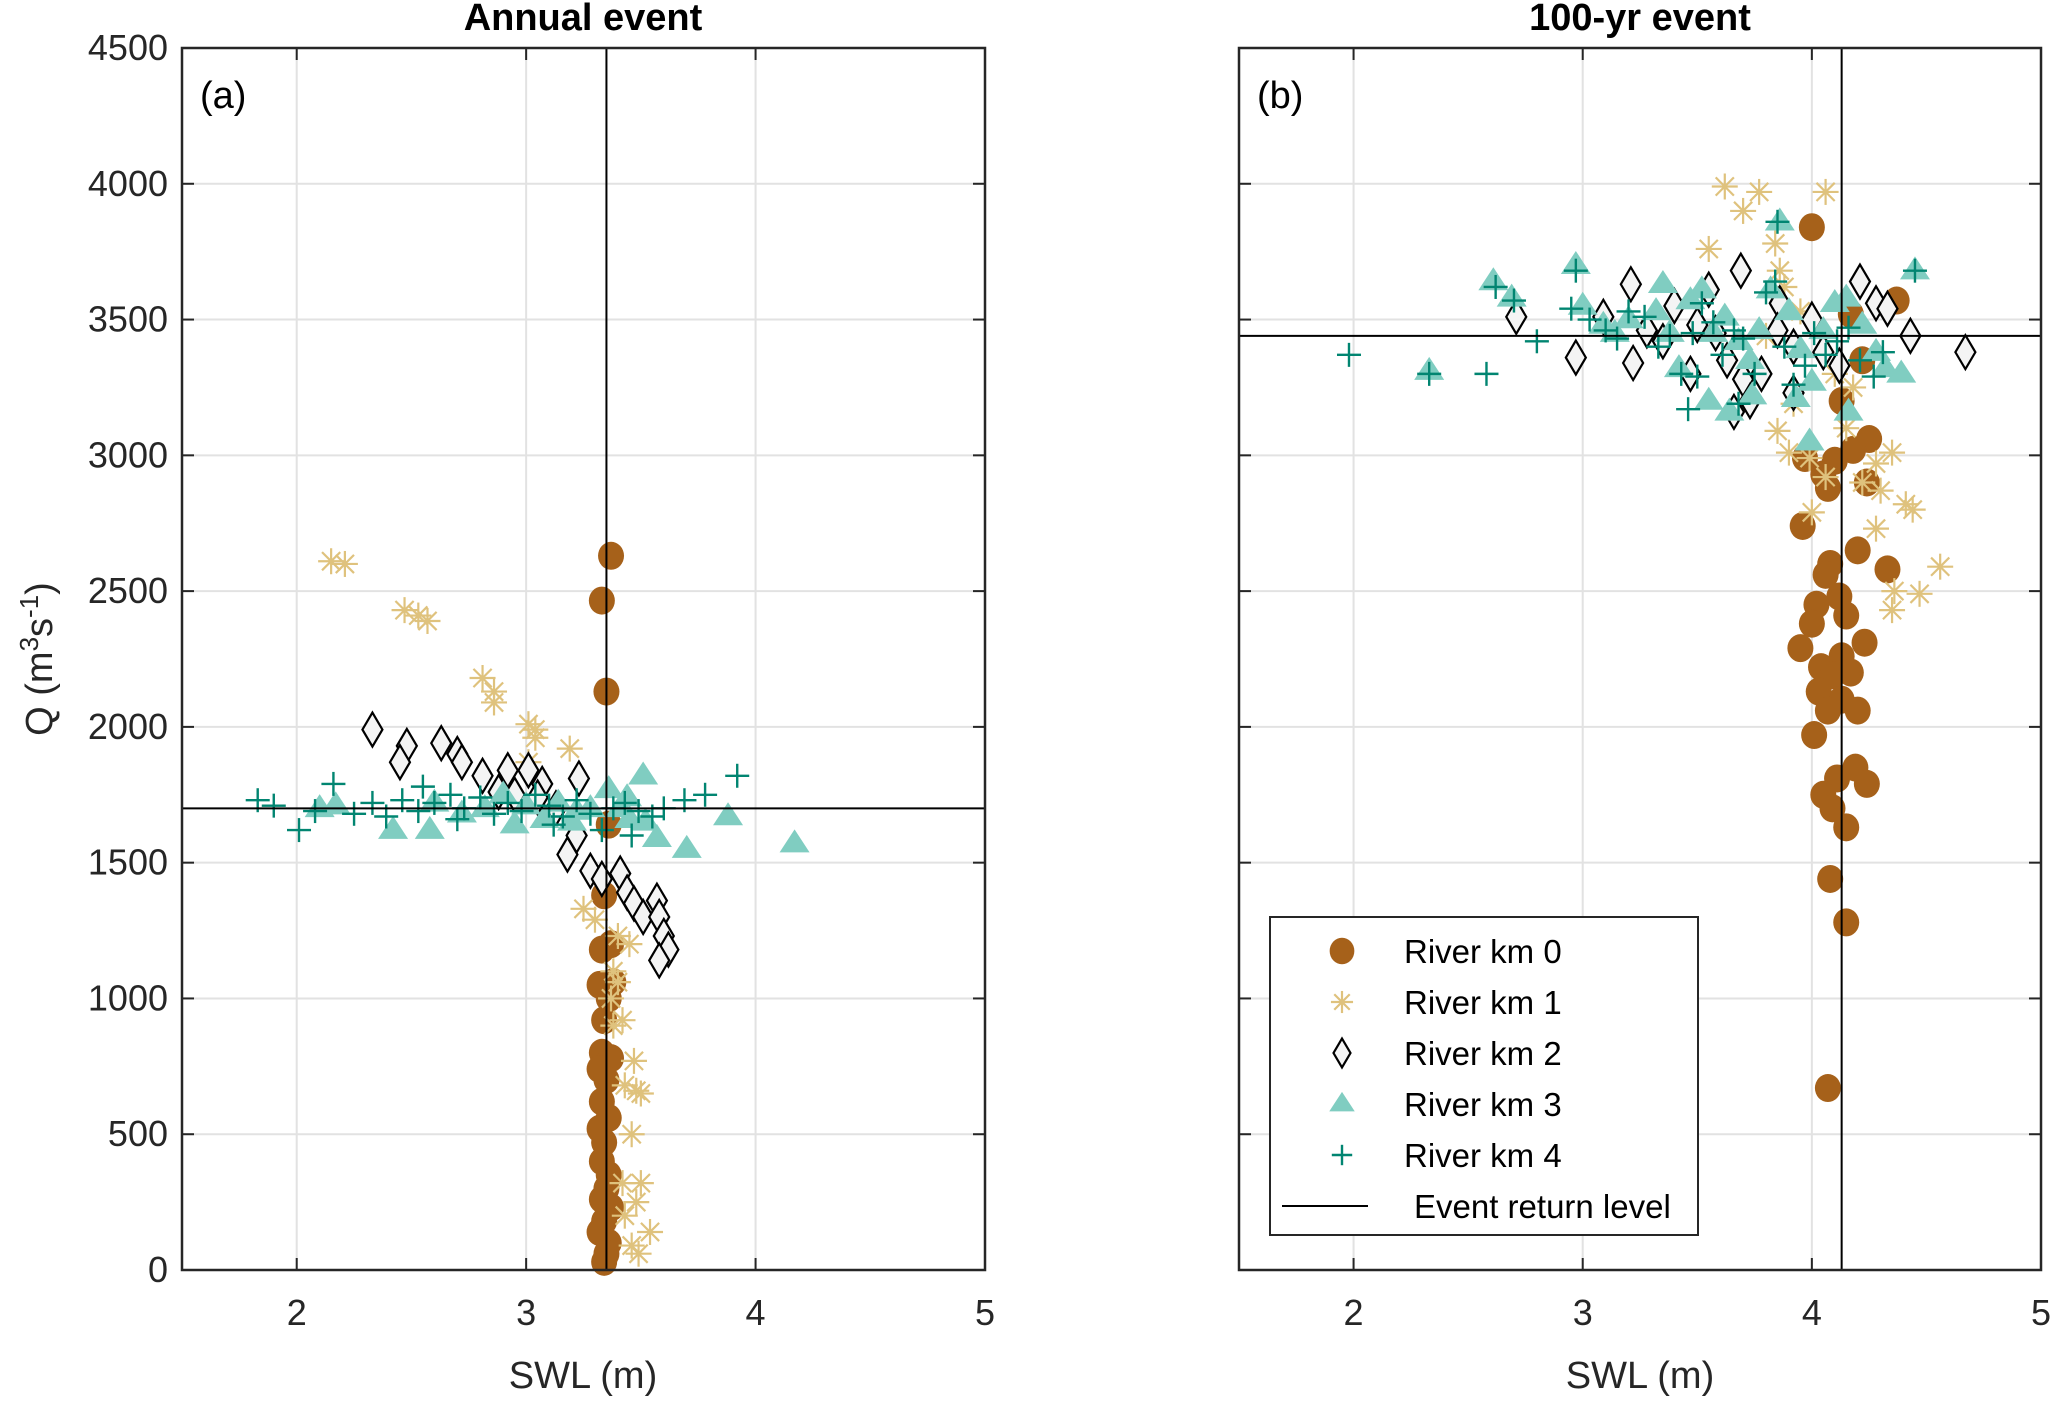 This screenshot has width=2052, height=1401. Describe the element at coordinates (583, 19) in the screenshot. I see `panel-a-title: Annual event` at that location.